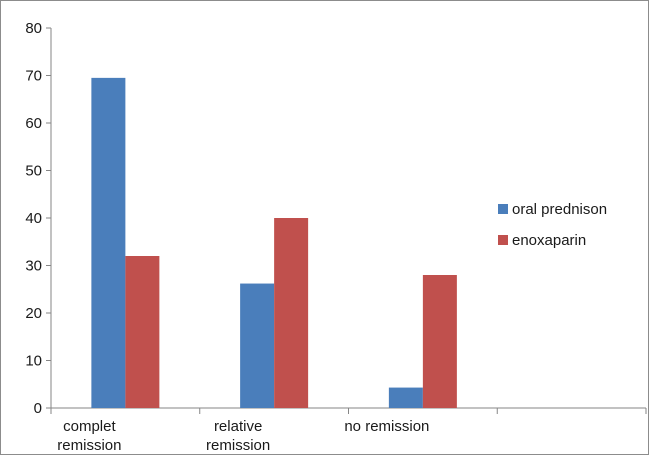 The width and height of the screenshot is (649, 456). I want to click on x-category-label: no remission, so click(386, 426).